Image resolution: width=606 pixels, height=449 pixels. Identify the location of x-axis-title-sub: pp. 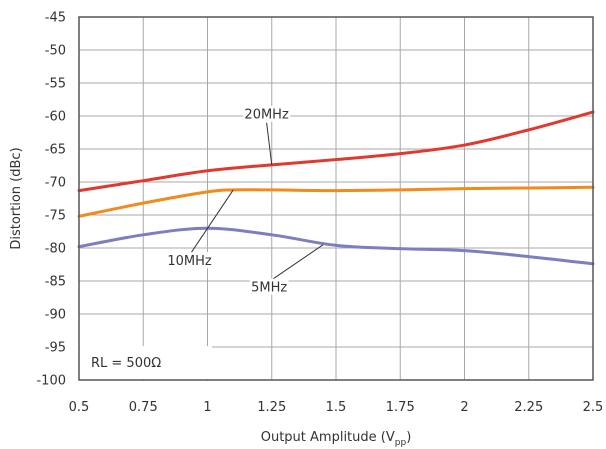
(401, 443).